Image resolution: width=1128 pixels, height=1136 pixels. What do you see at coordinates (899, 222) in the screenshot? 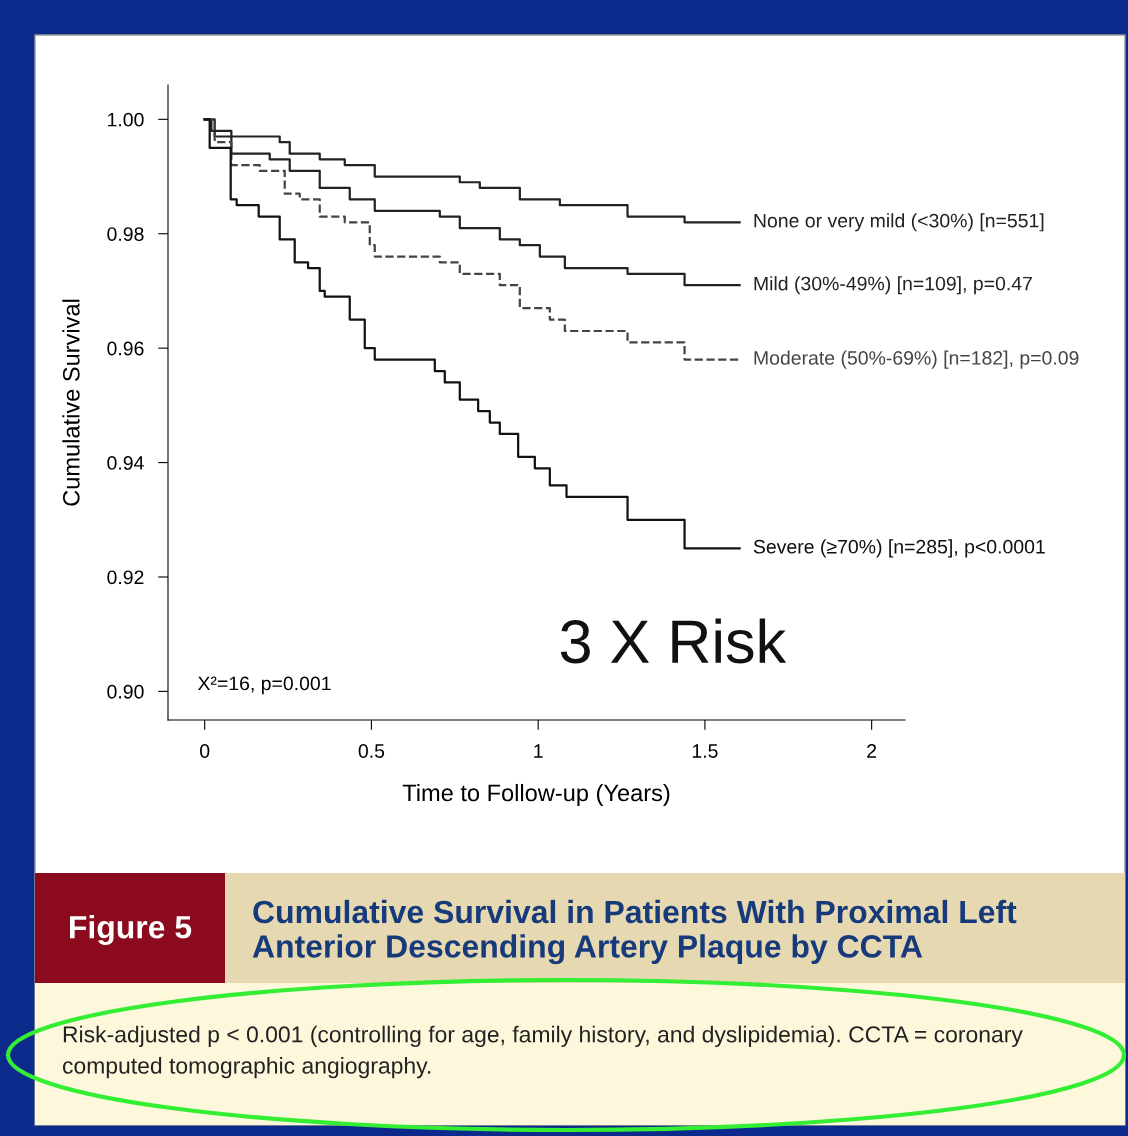
I see `series-label: None or very mild (<30%) [n=551]` at bounding box center [899, 222].